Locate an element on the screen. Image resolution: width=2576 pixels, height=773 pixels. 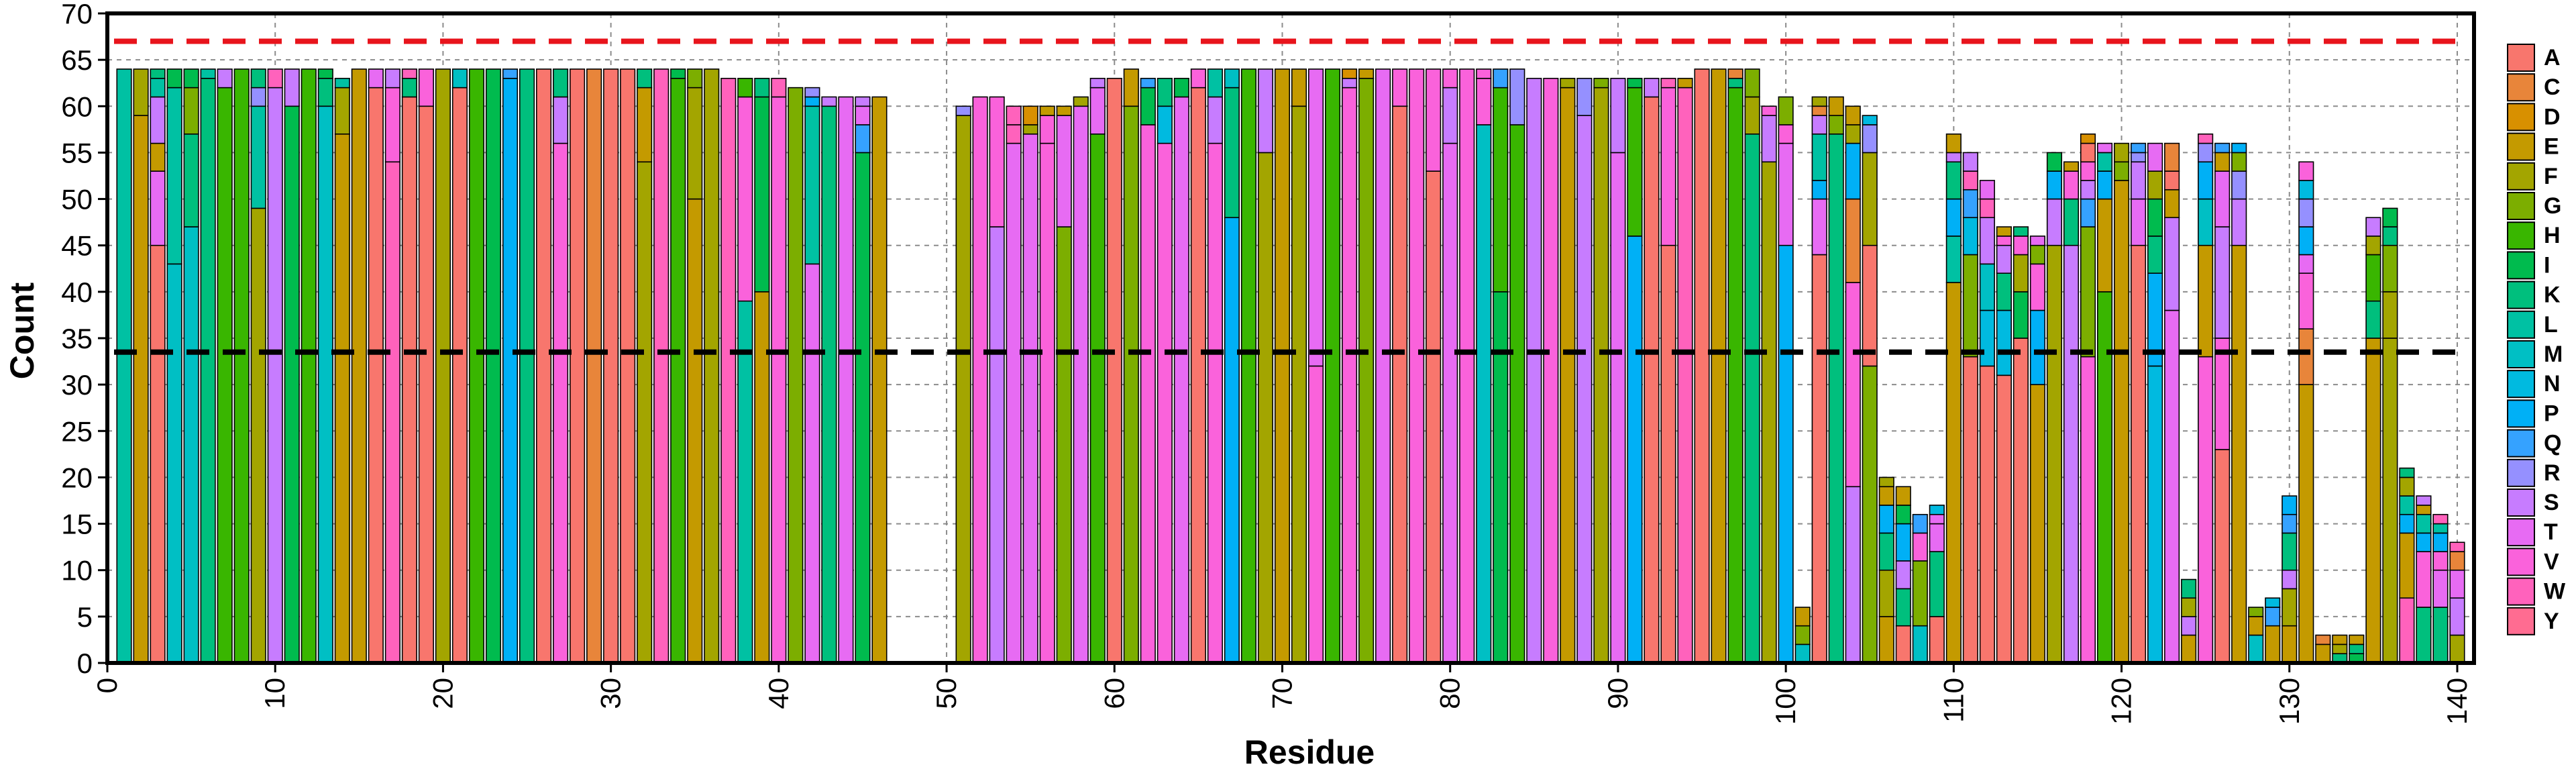
y-tick-label: 25 is located at coordinates (77, 431).